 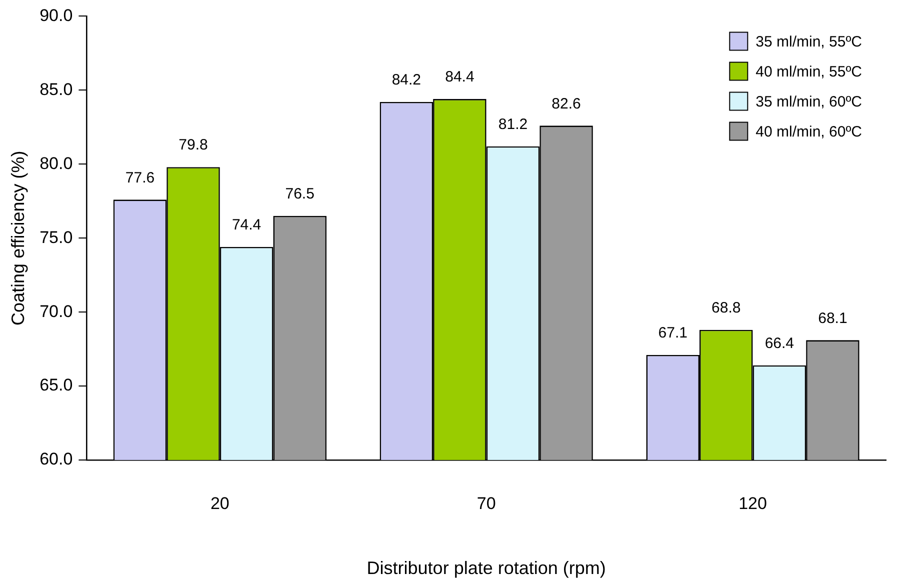 What do you see at coordinates (140, 177) in the screenshot?
I see `data-label: 77.6` at bounding box center [140, 177].